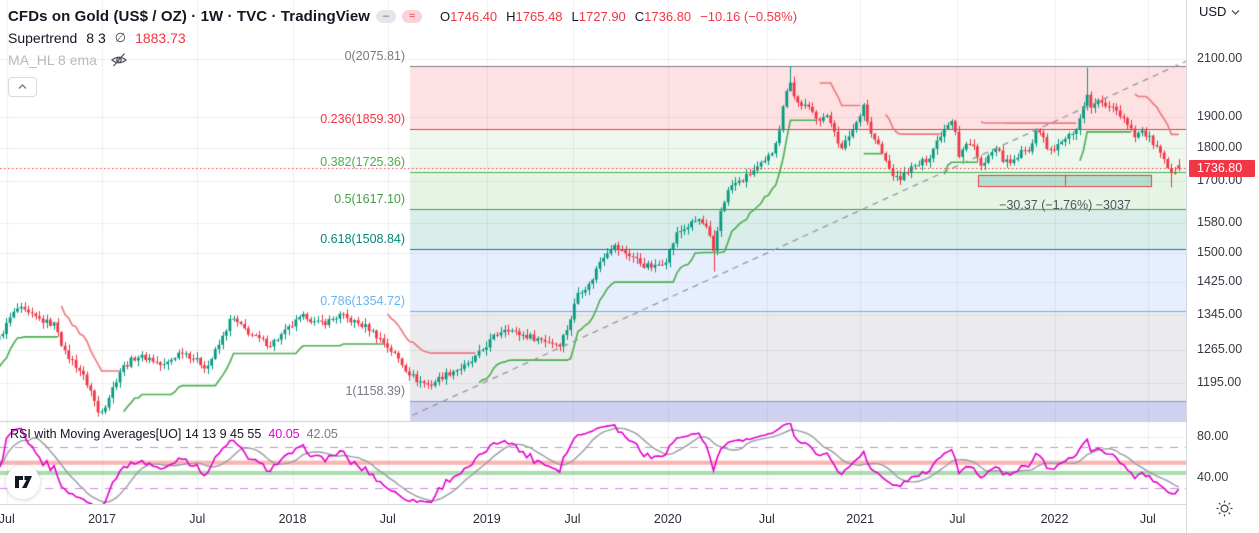 The width and height of the screenshot is (1259, 533). What do you see at coordinates (160, 38) in the screenshot?
I see `supertrend-value: 1883.73` at bounding box center [160, 38].